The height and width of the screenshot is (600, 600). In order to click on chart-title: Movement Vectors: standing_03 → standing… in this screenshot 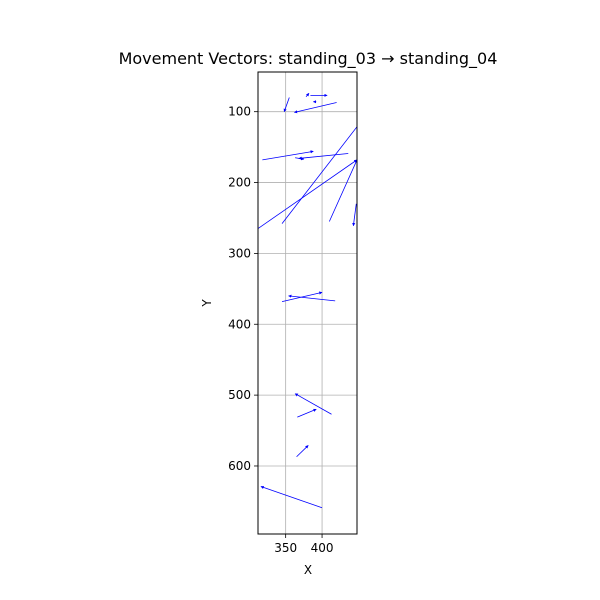, I will do `click(308, 59)`.